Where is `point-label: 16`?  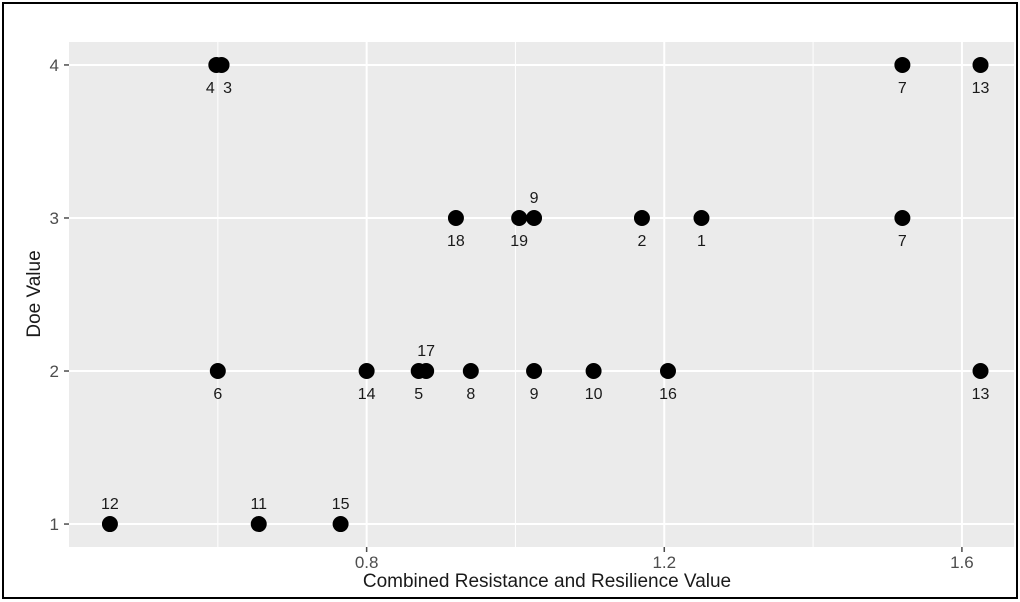
point-label: 16 is located at coordinates (668, 394).